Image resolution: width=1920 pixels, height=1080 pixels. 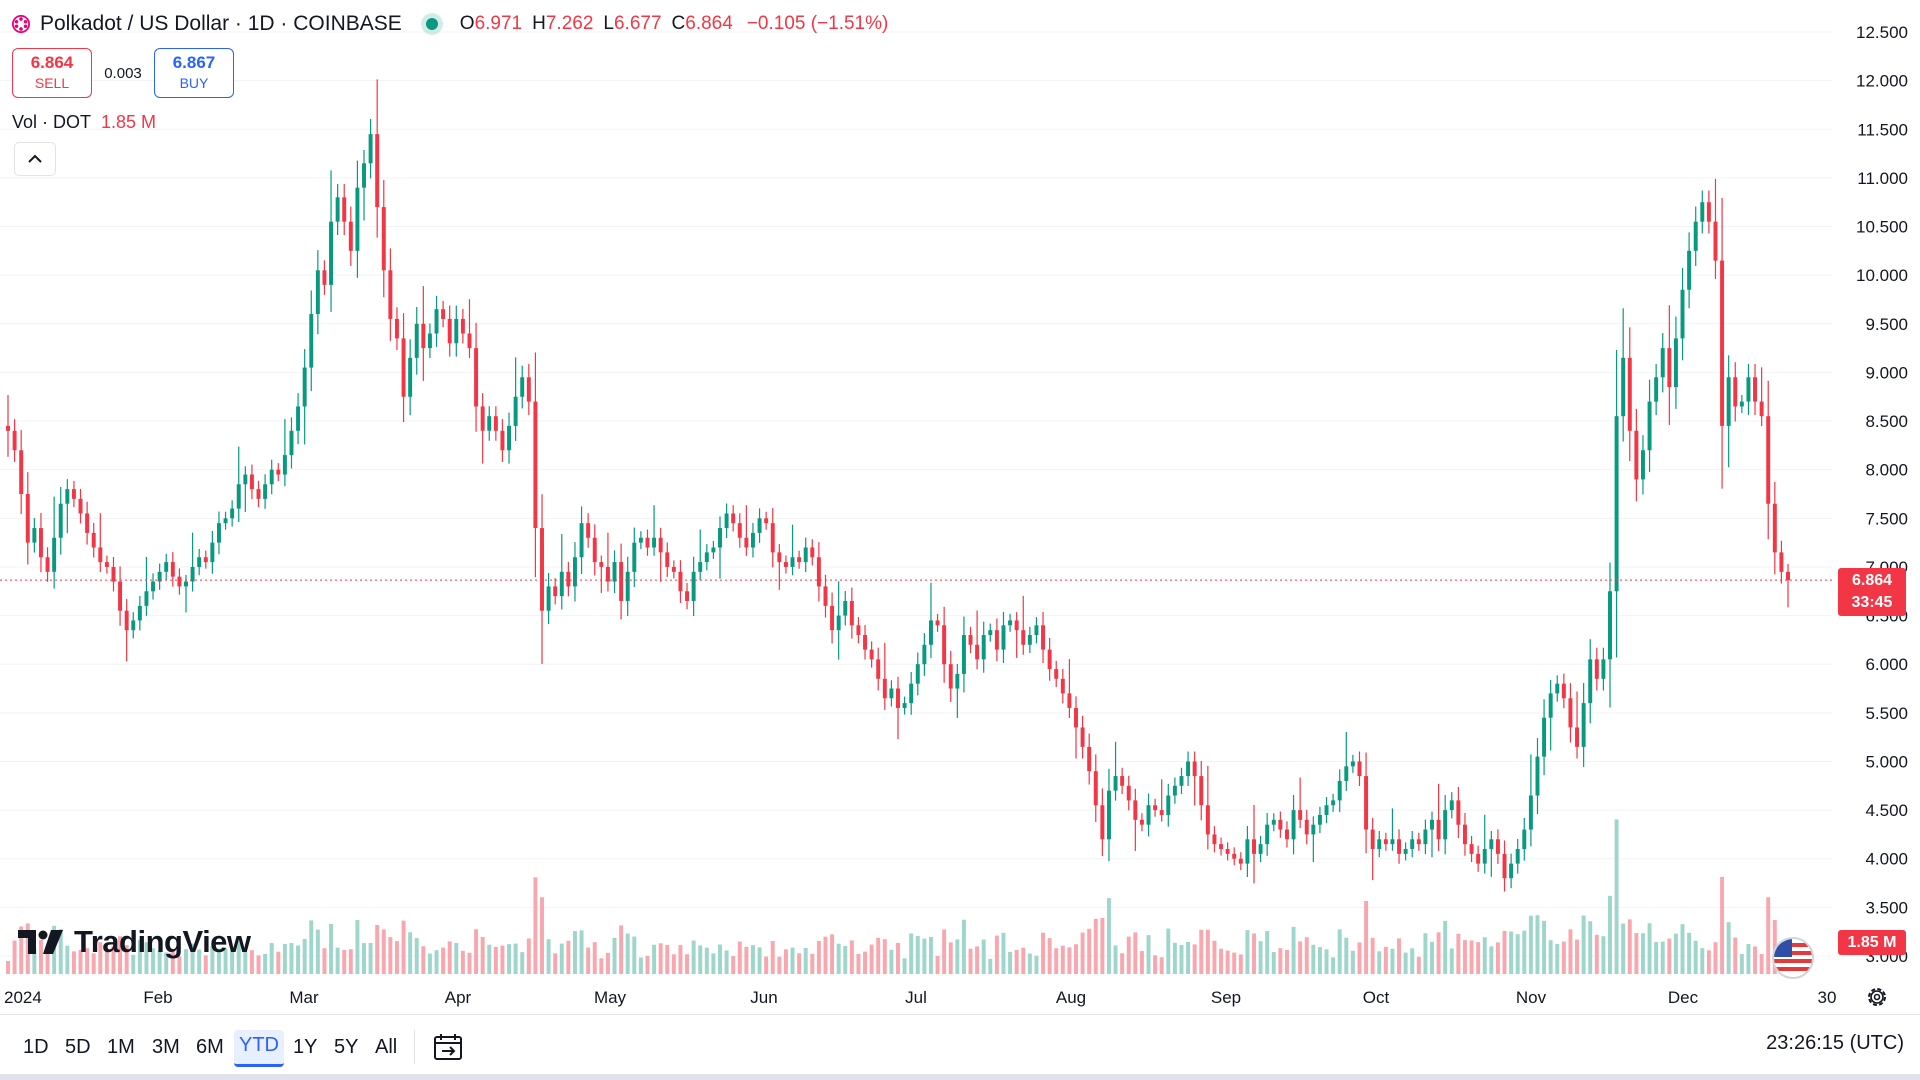 I want to click on price-tick-label: 11.000, so click(x=1882, y=178).